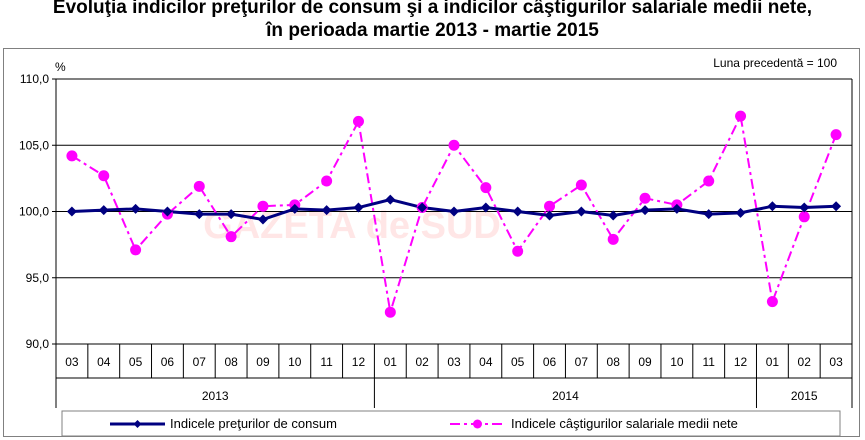 The height and width of the screenshot is (440, 865). I want to click on chart-title-line-2: în perioada martie 2013 - martie 2015, so click(432, 30).